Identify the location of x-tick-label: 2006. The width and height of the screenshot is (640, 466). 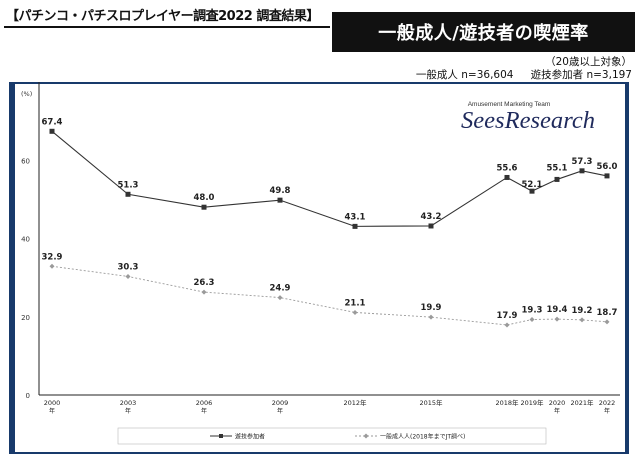
(204, 403).